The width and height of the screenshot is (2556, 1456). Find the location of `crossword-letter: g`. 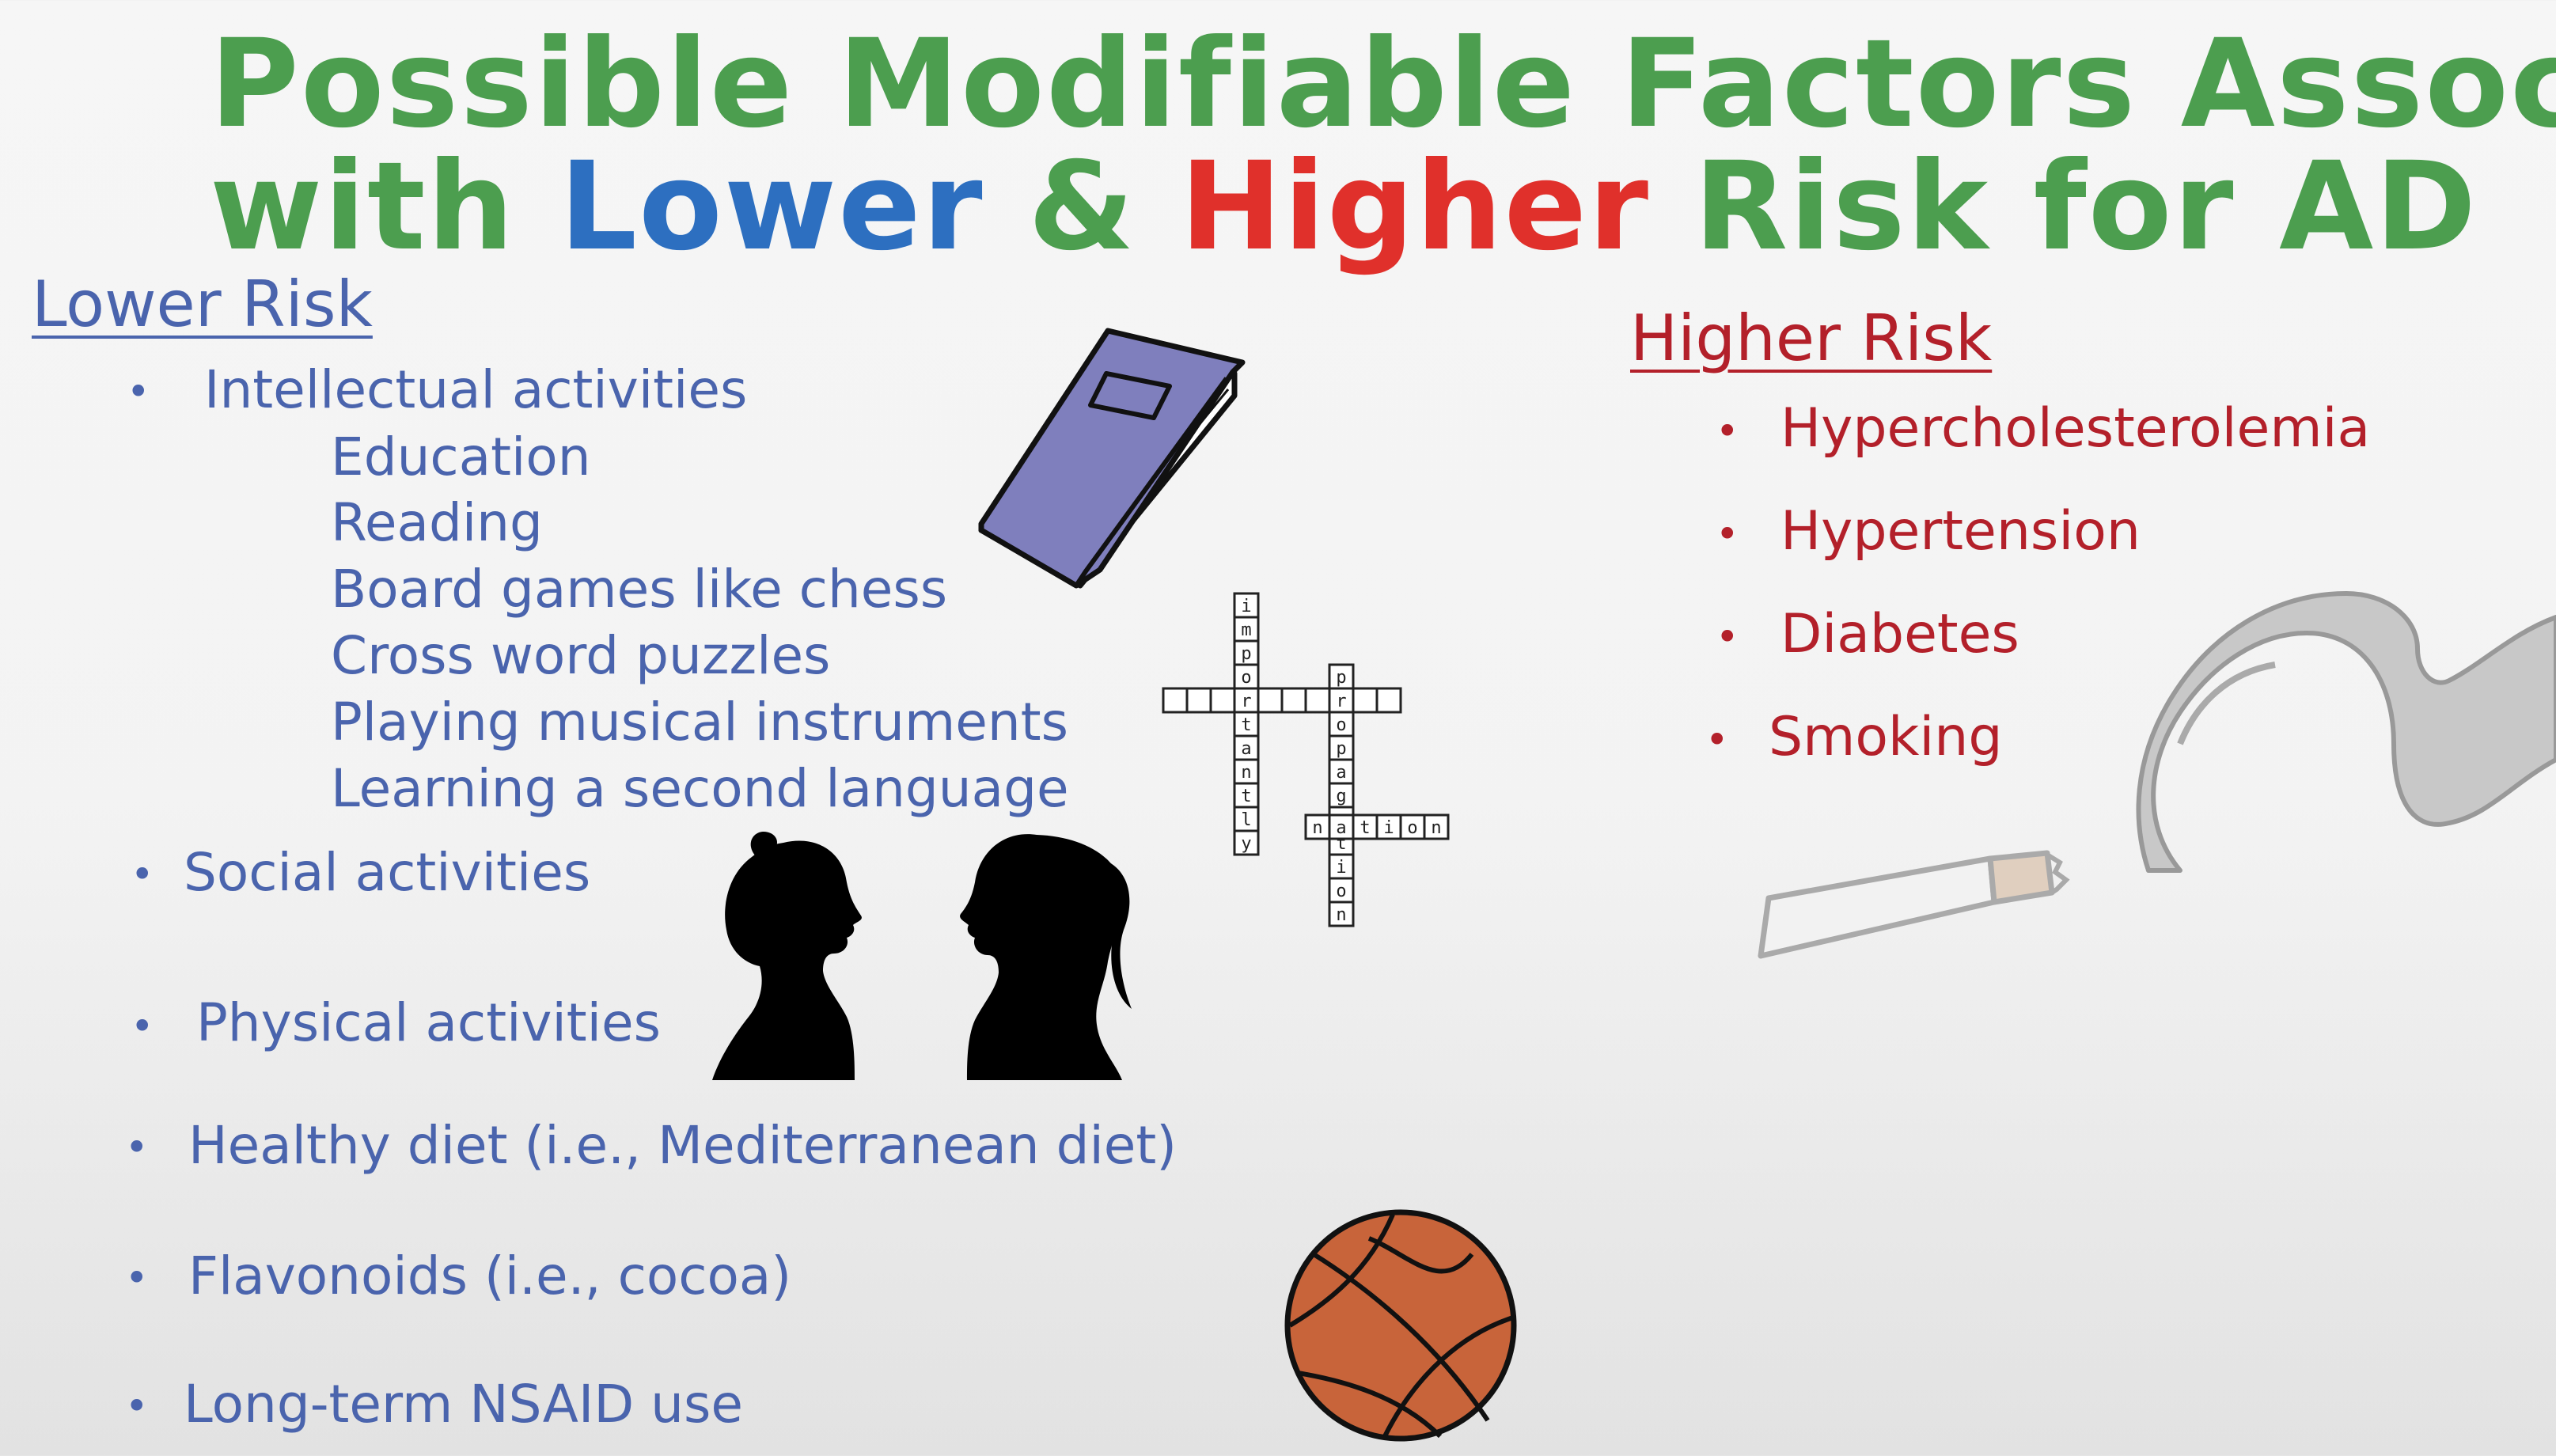

crossword-letter: g is located at coordinates (1341, 796).